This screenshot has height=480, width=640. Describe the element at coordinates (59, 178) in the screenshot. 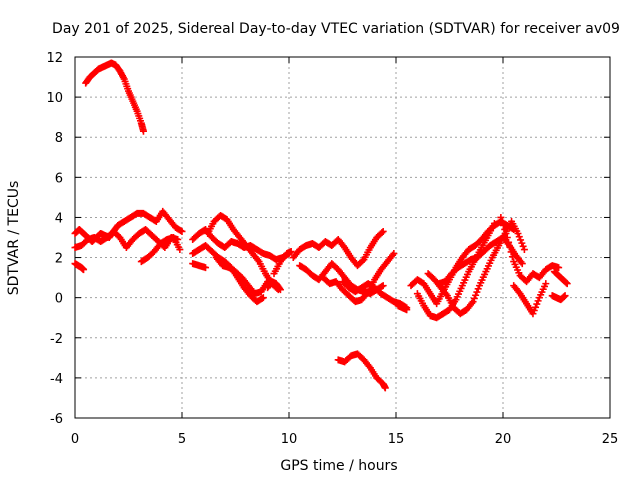

I see `y-tick-label: 6` at that location.